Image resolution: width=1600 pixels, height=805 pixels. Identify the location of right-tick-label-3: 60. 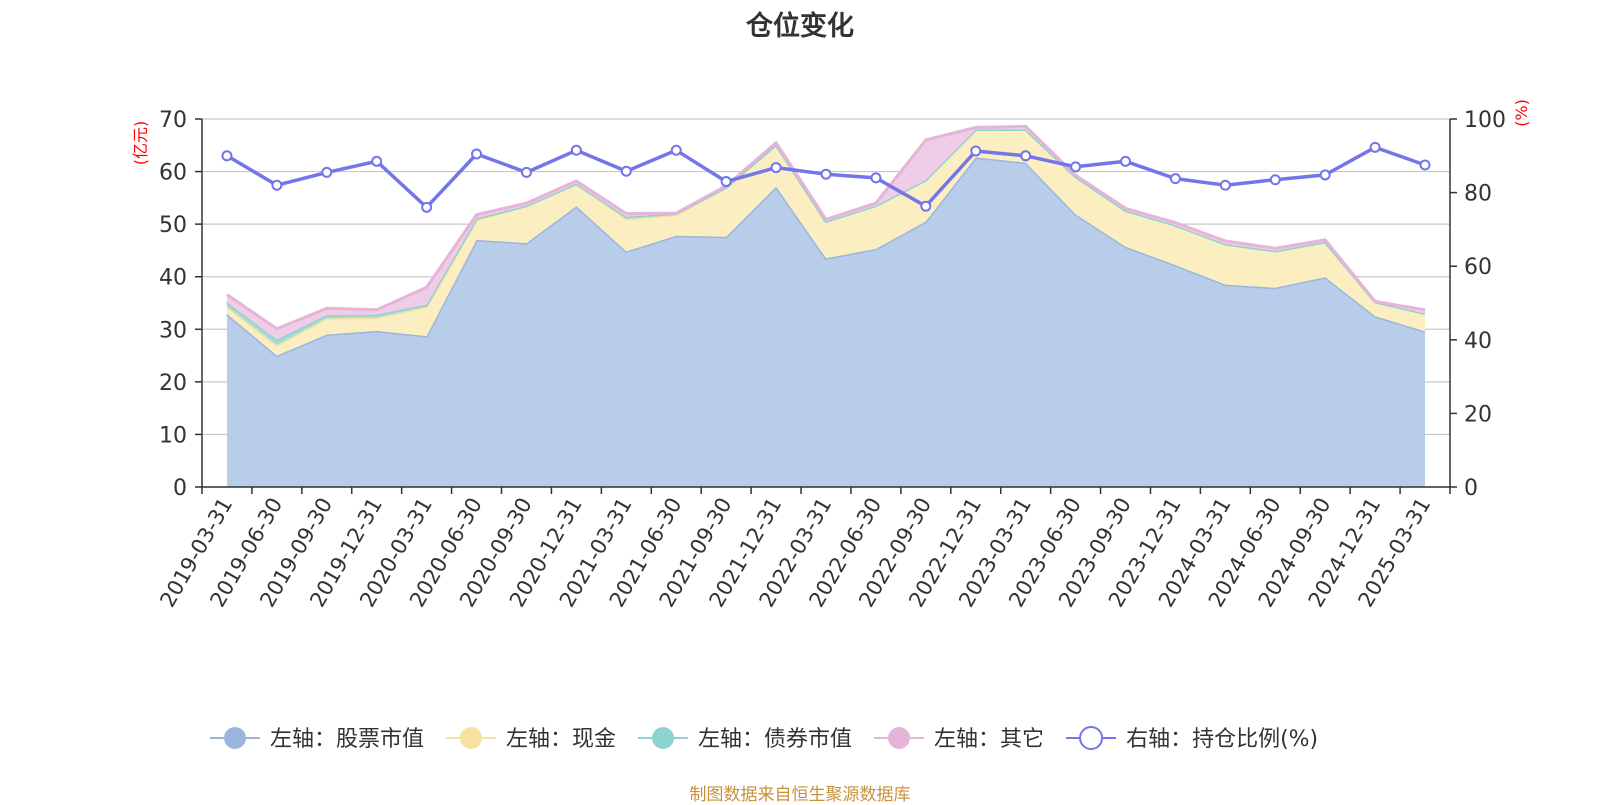
(1478, 267).